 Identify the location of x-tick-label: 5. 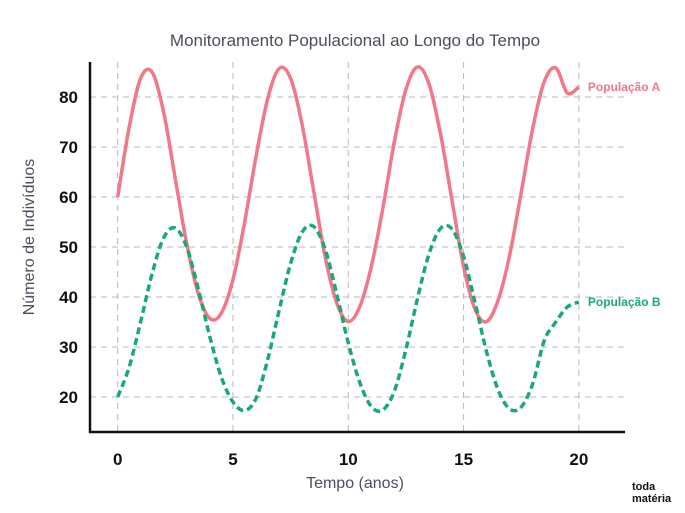
(232, 459).